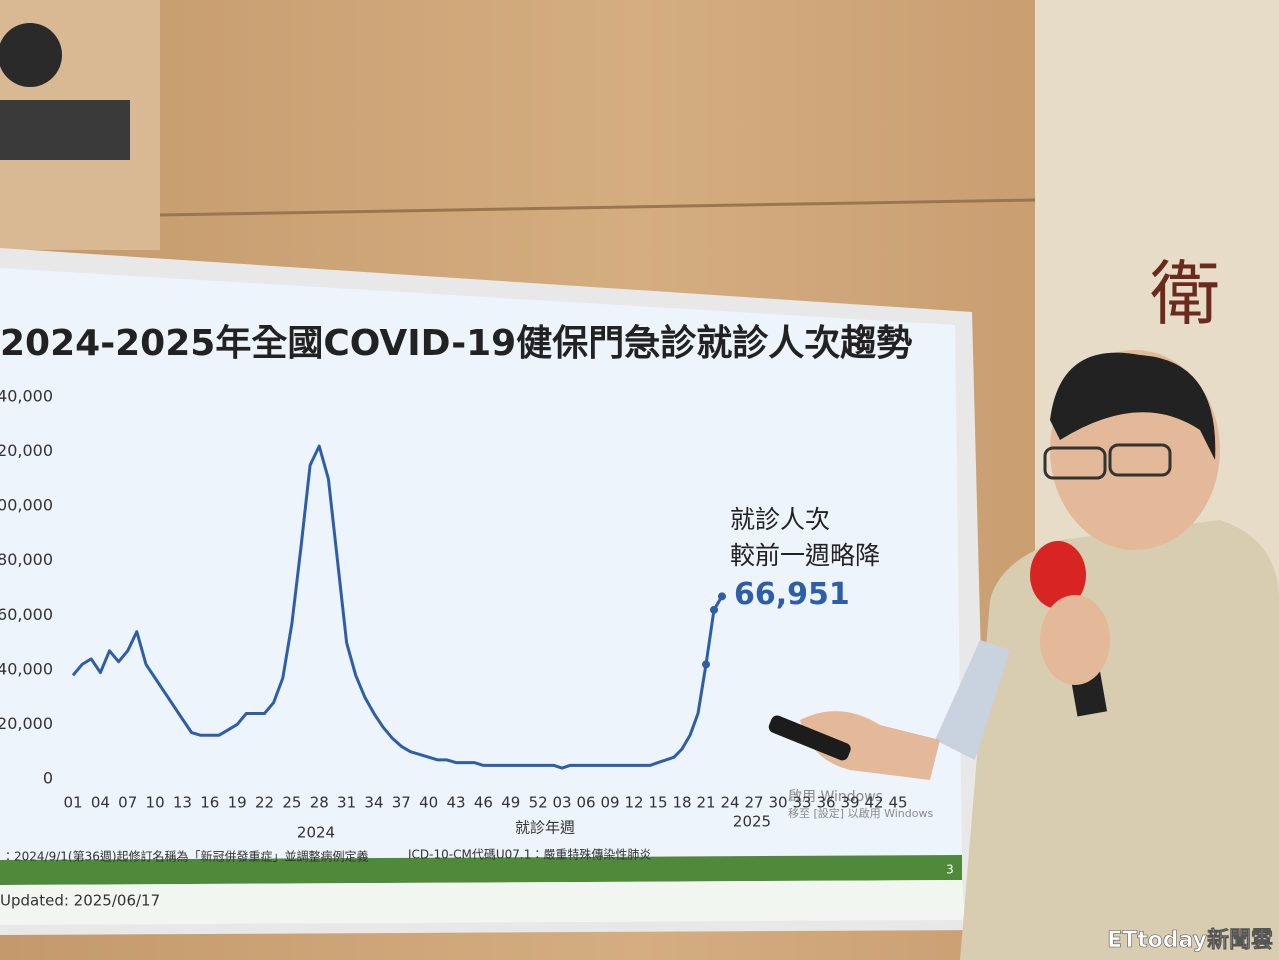 The height and width of the screenshot is (960, 1279). I want to click on y-tick-label: 0, so click(48, 778).